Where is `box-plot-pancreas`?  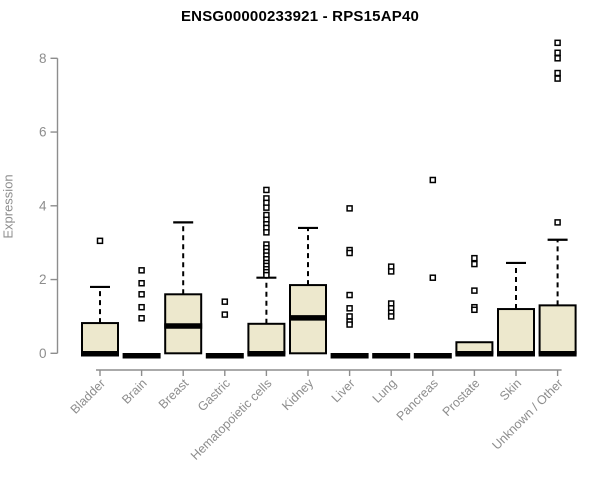
box-plot-pancreas is located at coordinates (432, 267).